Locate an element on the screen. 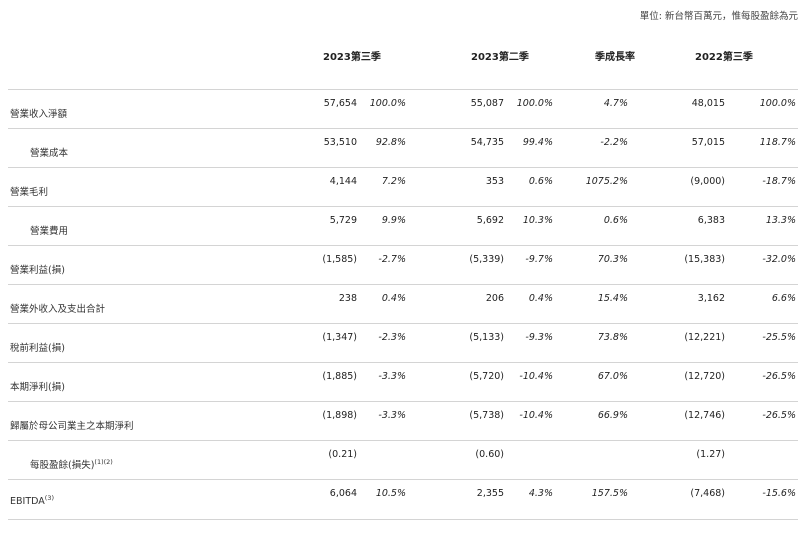  value-2022-q3: 48,015 is located at coordinates (708, 103).